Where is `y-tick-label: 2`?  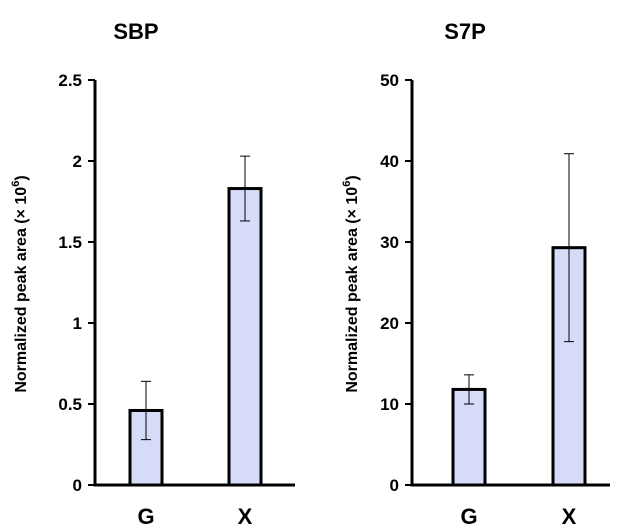
y-tick-label: 2 is located at coordinates (77, 161).